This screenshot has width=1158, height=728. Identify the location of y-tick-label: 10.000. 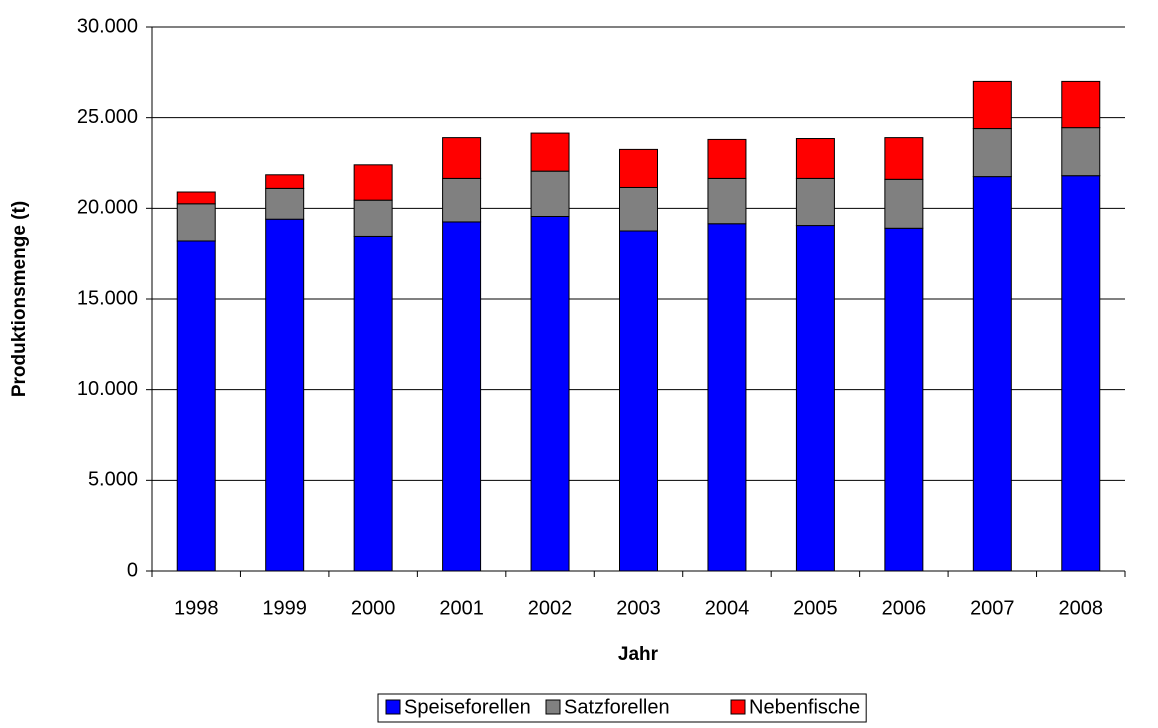
(107, 389).